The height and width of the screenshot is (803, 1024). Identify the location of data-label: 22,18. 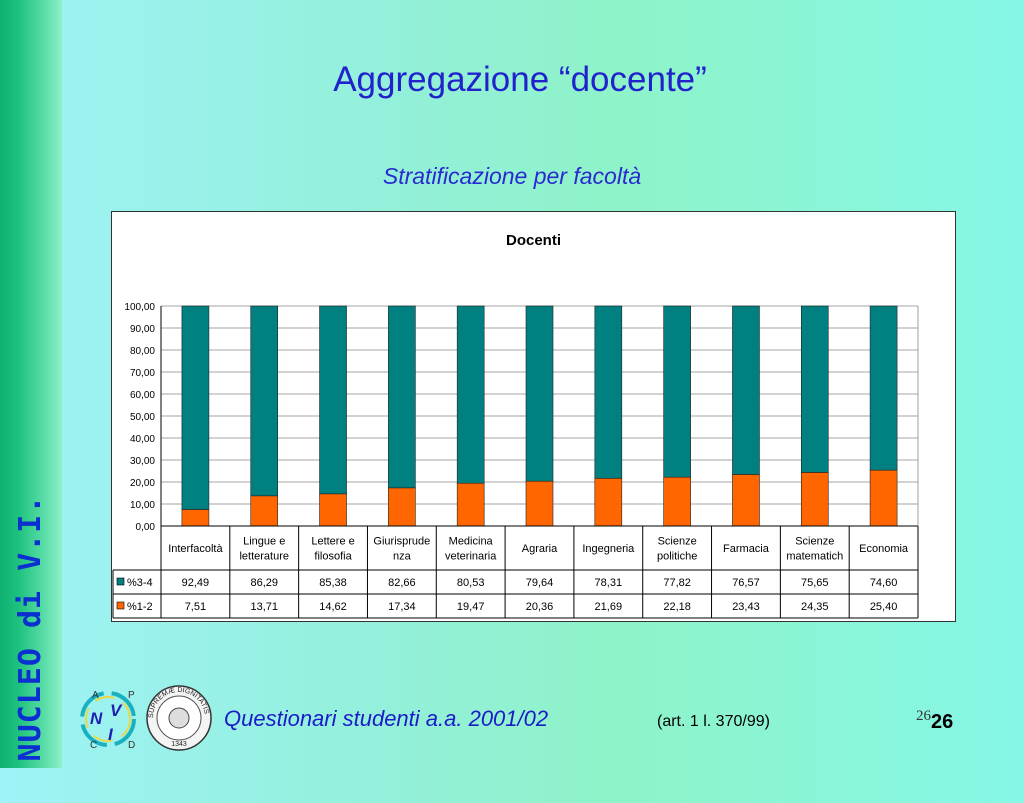
(677, 607).